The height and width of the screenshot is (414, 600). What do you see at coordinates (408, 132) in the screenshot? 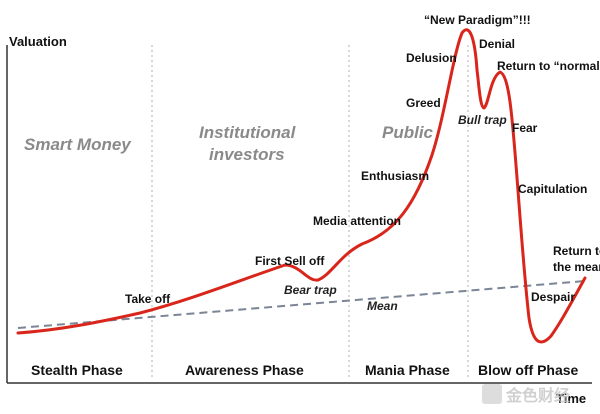
I see `player-public: Public` at bounding box center [408, 132].